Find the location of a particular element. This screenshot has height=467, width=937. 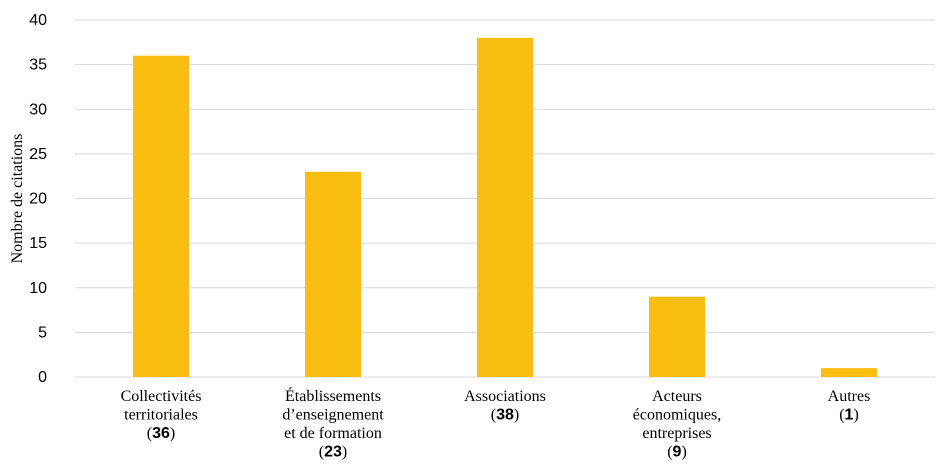

x-category-count: (38) is located at coordinates (505, 415).